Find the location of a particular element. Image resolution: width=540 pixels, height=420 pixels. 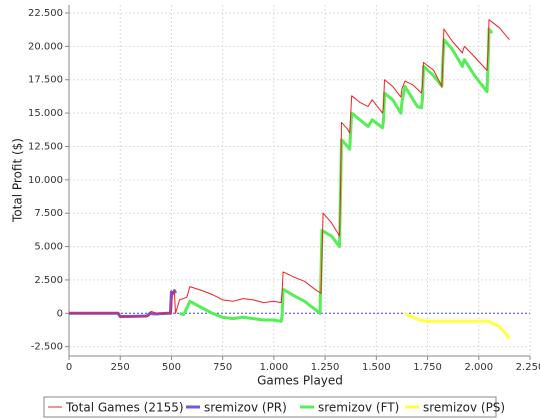

y-tick-label: 0 is located at coordinates (60, 313).